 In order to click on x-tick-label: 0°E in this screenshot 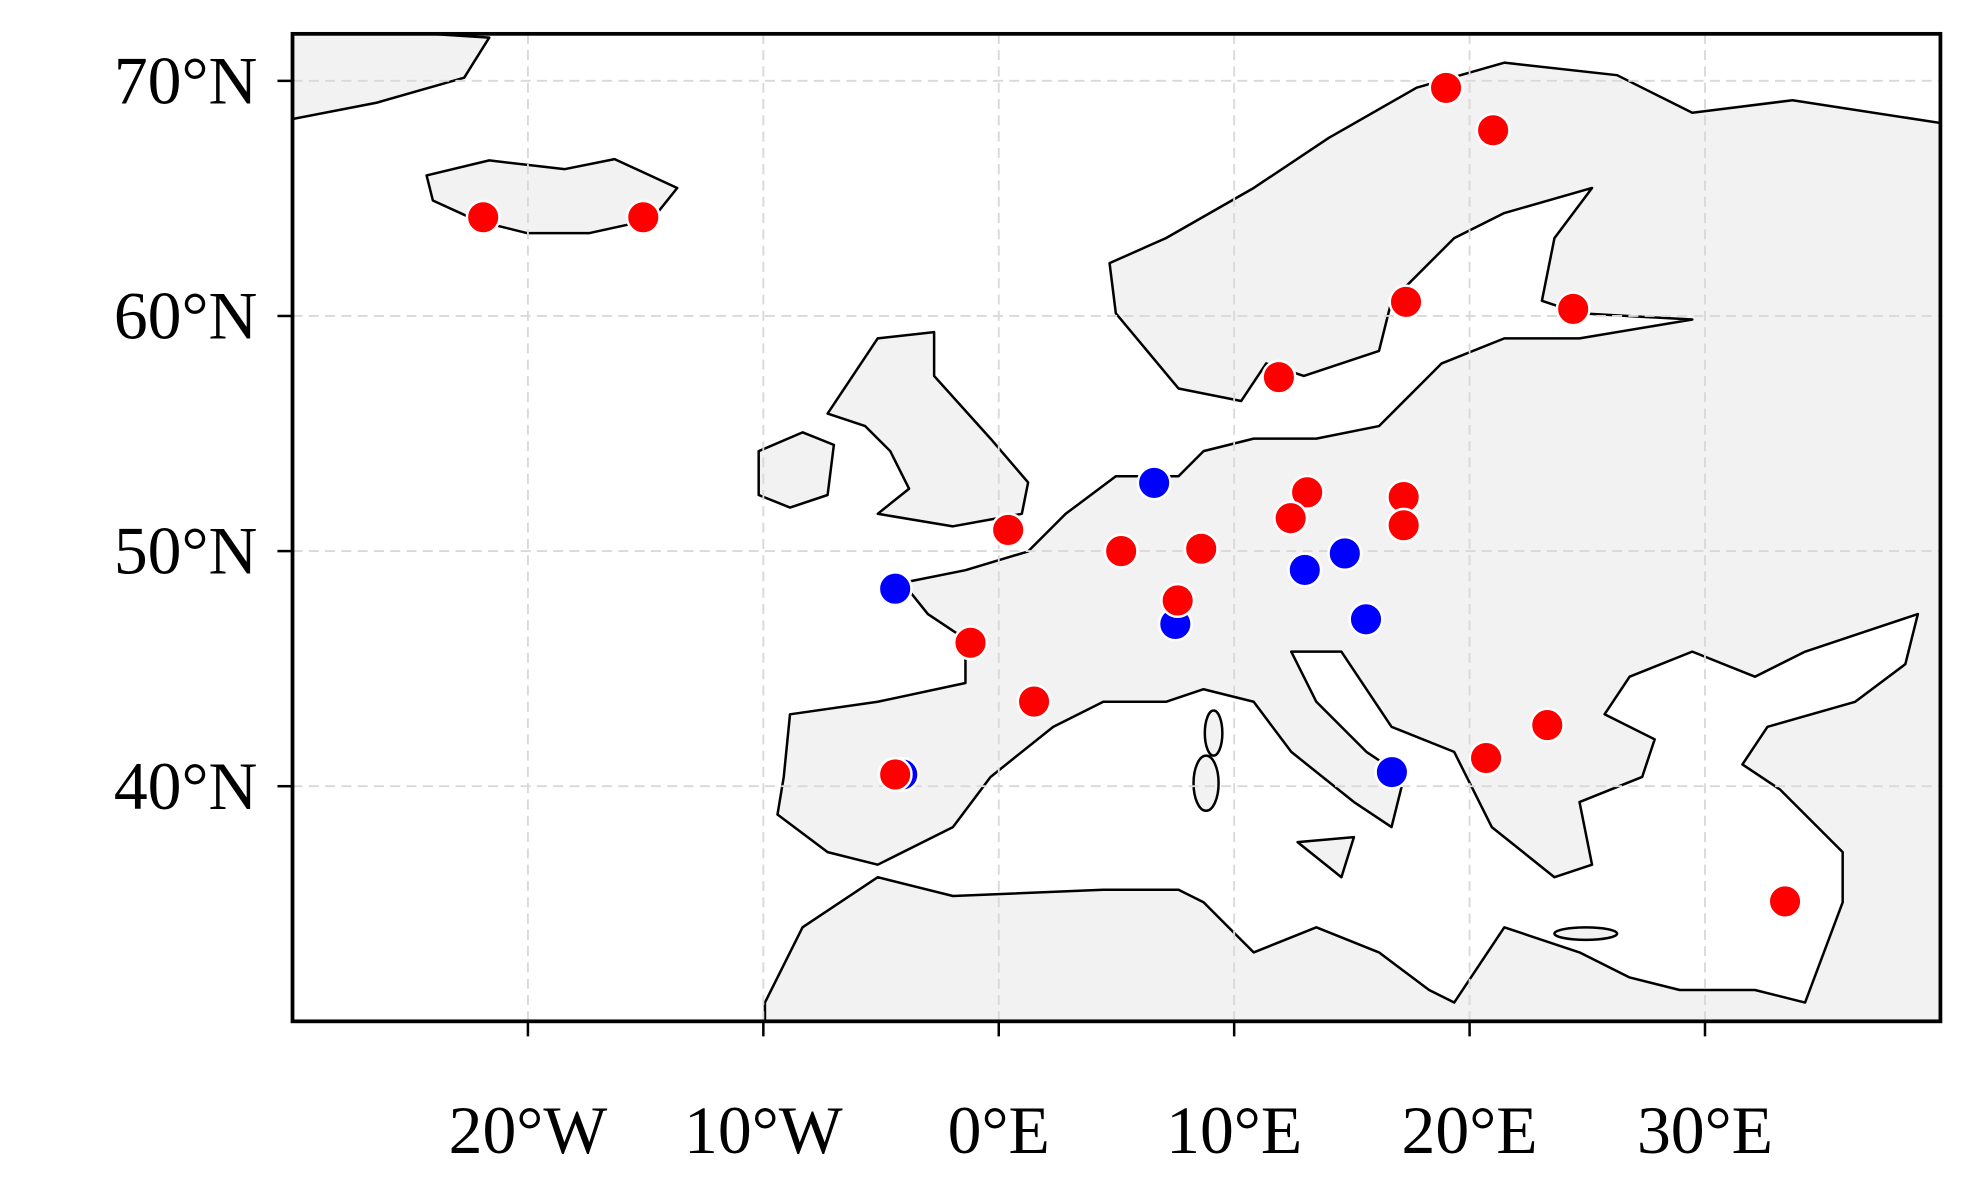, I will do `click(999, 1130)`.